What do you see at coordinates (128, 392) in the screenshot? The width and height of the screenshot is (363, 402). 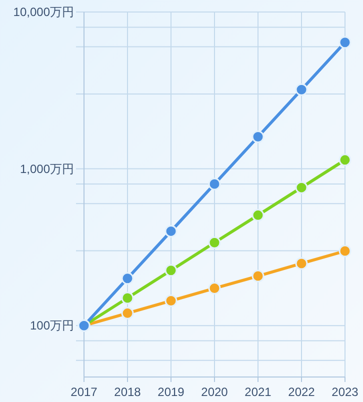 I see `x-tick-label: 2018` at bounding box center [128, 392].